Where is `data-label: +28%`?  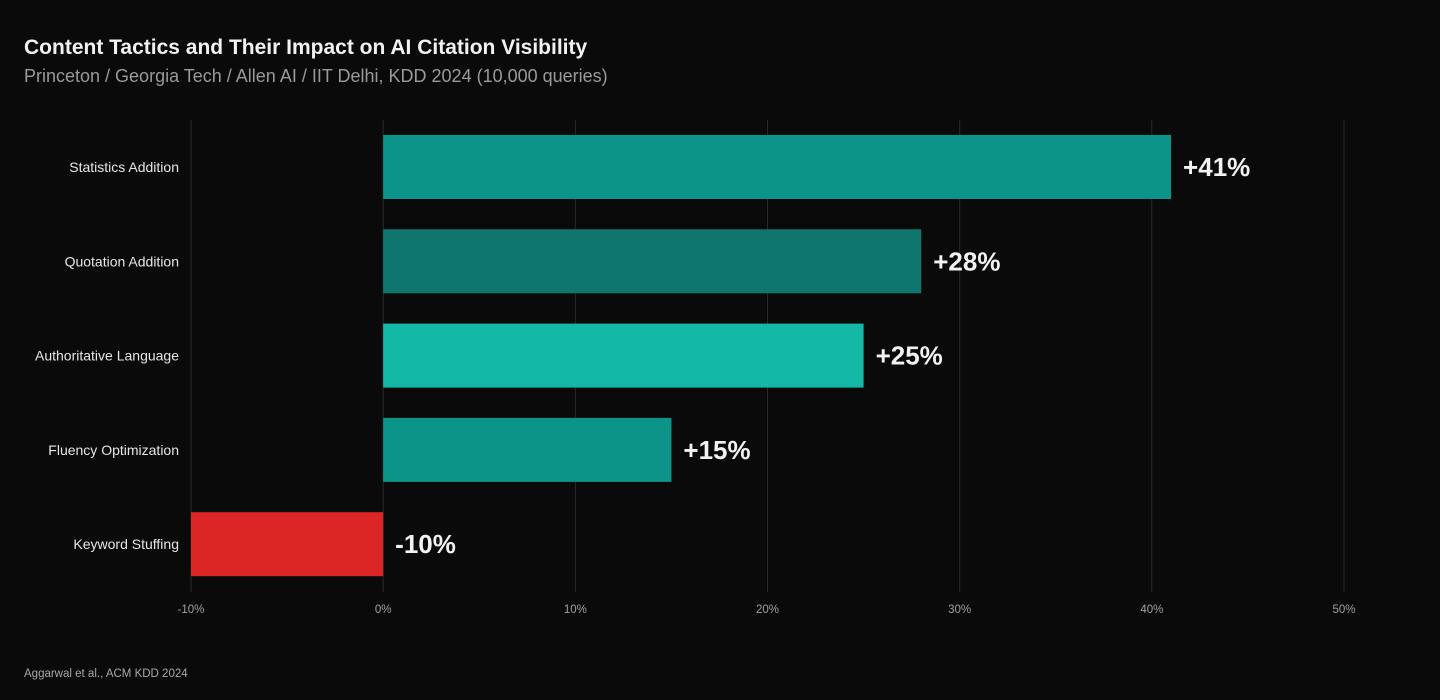 data-label: +28% is located at coordinates (966, 261).